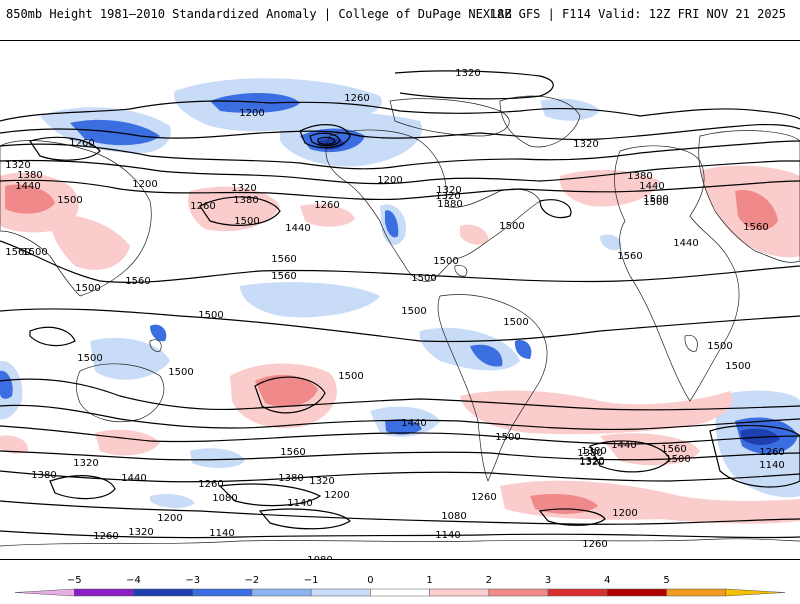 The image size is (800, 604). Describe the element at coordinates (74, 580) in the screenshot. I see `colorbar-tick-label: −5` at that location.